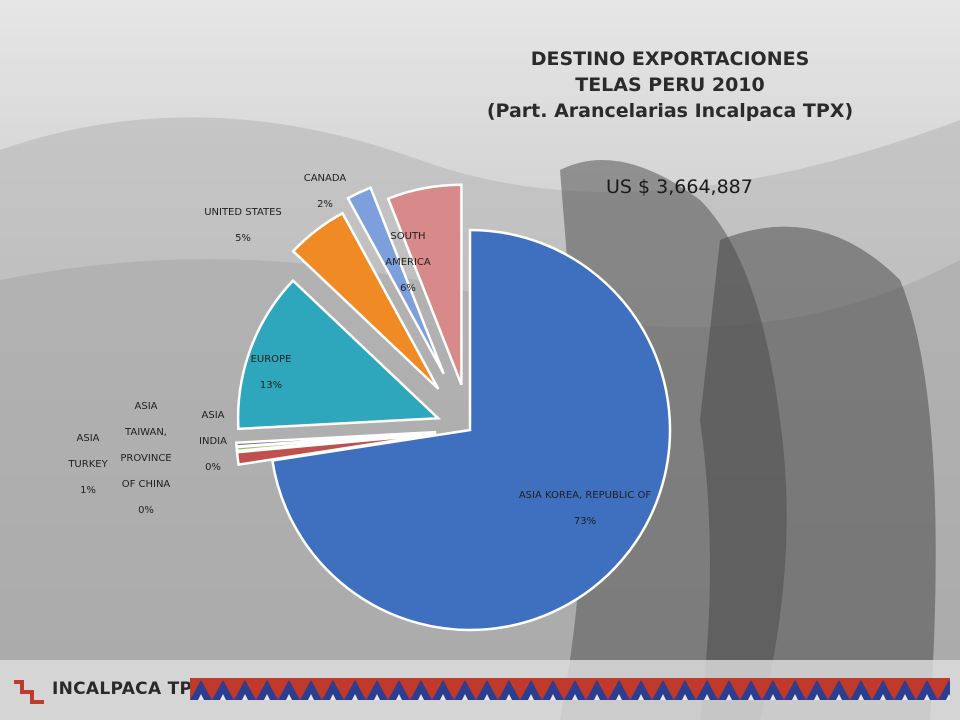  I want to click on slice-label-pct: 2%, so click(325, 204).